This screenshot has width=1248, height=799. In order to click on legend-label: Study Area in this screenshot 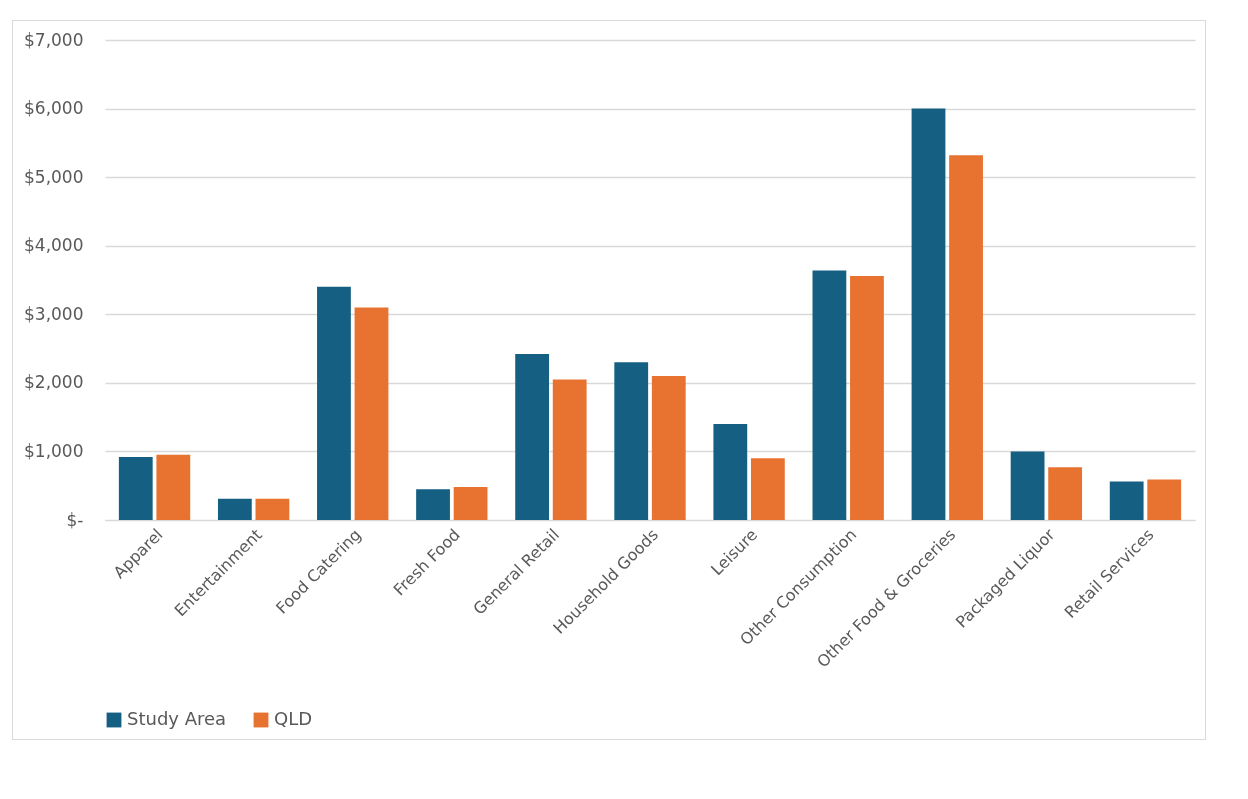, I will do `click(177, 718)`.